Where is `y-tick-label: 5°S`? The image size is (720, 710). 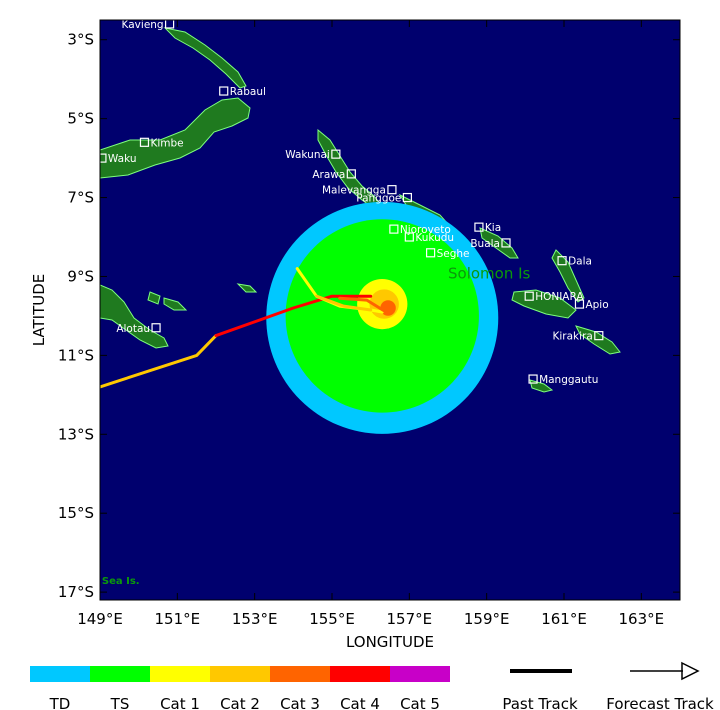
y-tick-label: 5°S is located at coordinates (80, 119).